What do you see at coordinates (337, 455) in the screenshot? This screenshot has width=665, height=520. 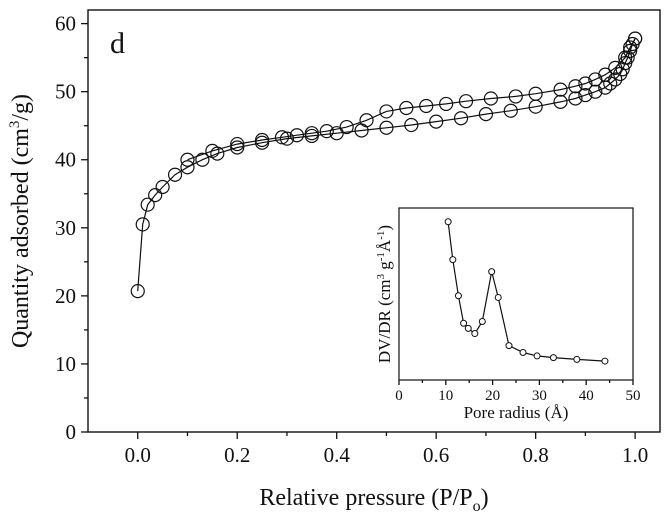 I see `x-tick-label: 0.4` at bounding box center [337, 455].